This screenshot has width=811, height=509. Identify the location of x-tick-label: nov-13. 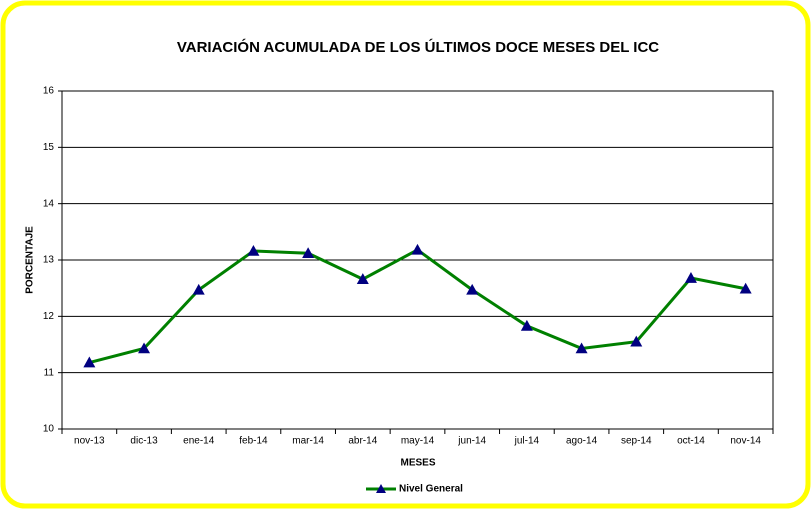
(89, 441).